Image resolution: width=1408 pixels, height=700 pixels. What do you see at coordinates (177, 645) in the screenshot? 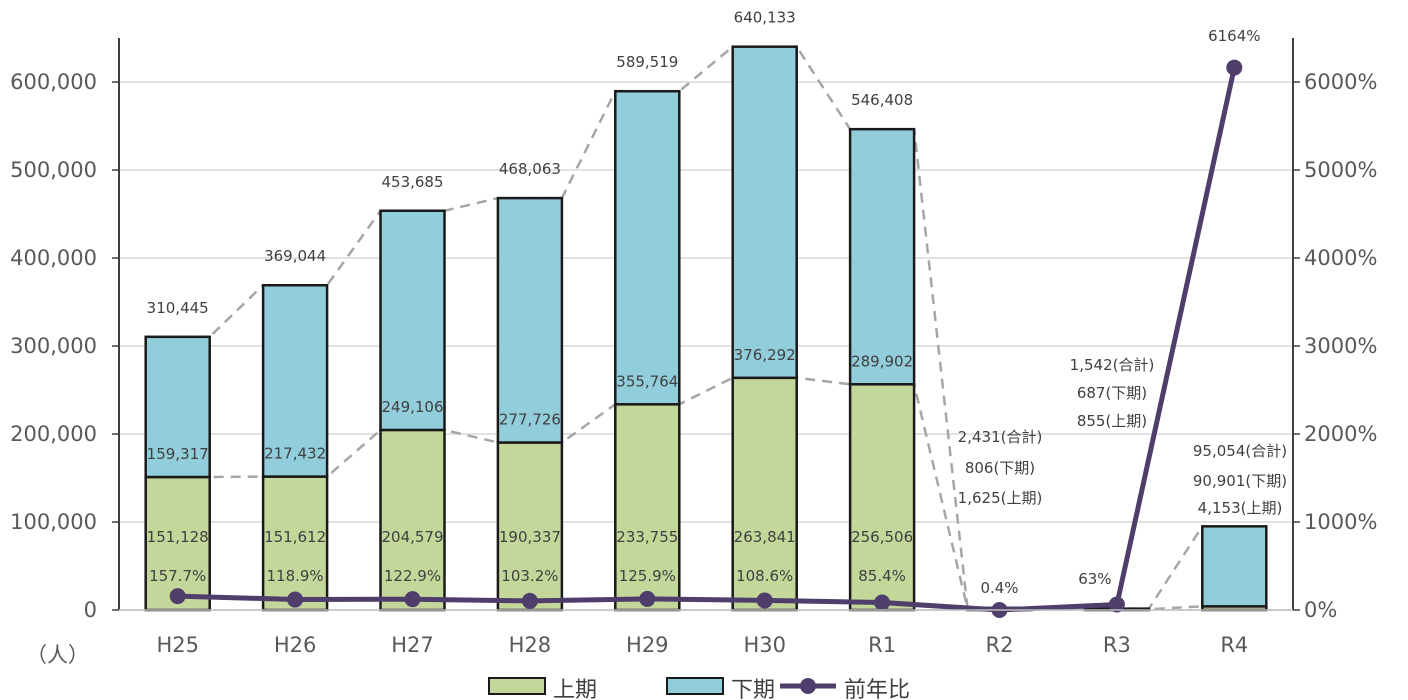
I see `x-category-label: H25` at bounding box center [177, 645].